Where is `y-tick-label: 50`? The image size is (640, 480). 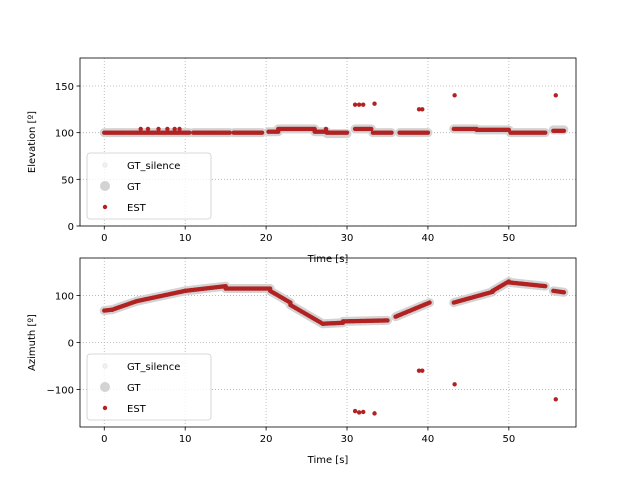 y-tick-label: 50 is located at coordinates (67, 180).